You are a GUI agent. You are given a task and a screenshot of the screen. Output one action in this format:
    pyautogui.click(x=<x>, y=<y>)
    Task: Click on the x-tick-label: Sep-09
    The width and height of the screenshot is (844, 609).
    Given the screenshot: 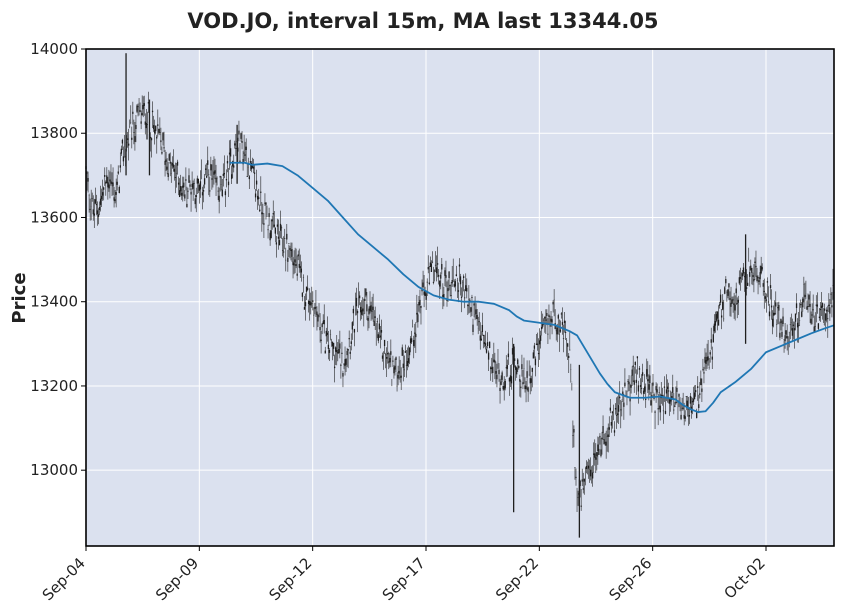 What is the action you would take?
    pyautogui.click(x=177, y=579)
    